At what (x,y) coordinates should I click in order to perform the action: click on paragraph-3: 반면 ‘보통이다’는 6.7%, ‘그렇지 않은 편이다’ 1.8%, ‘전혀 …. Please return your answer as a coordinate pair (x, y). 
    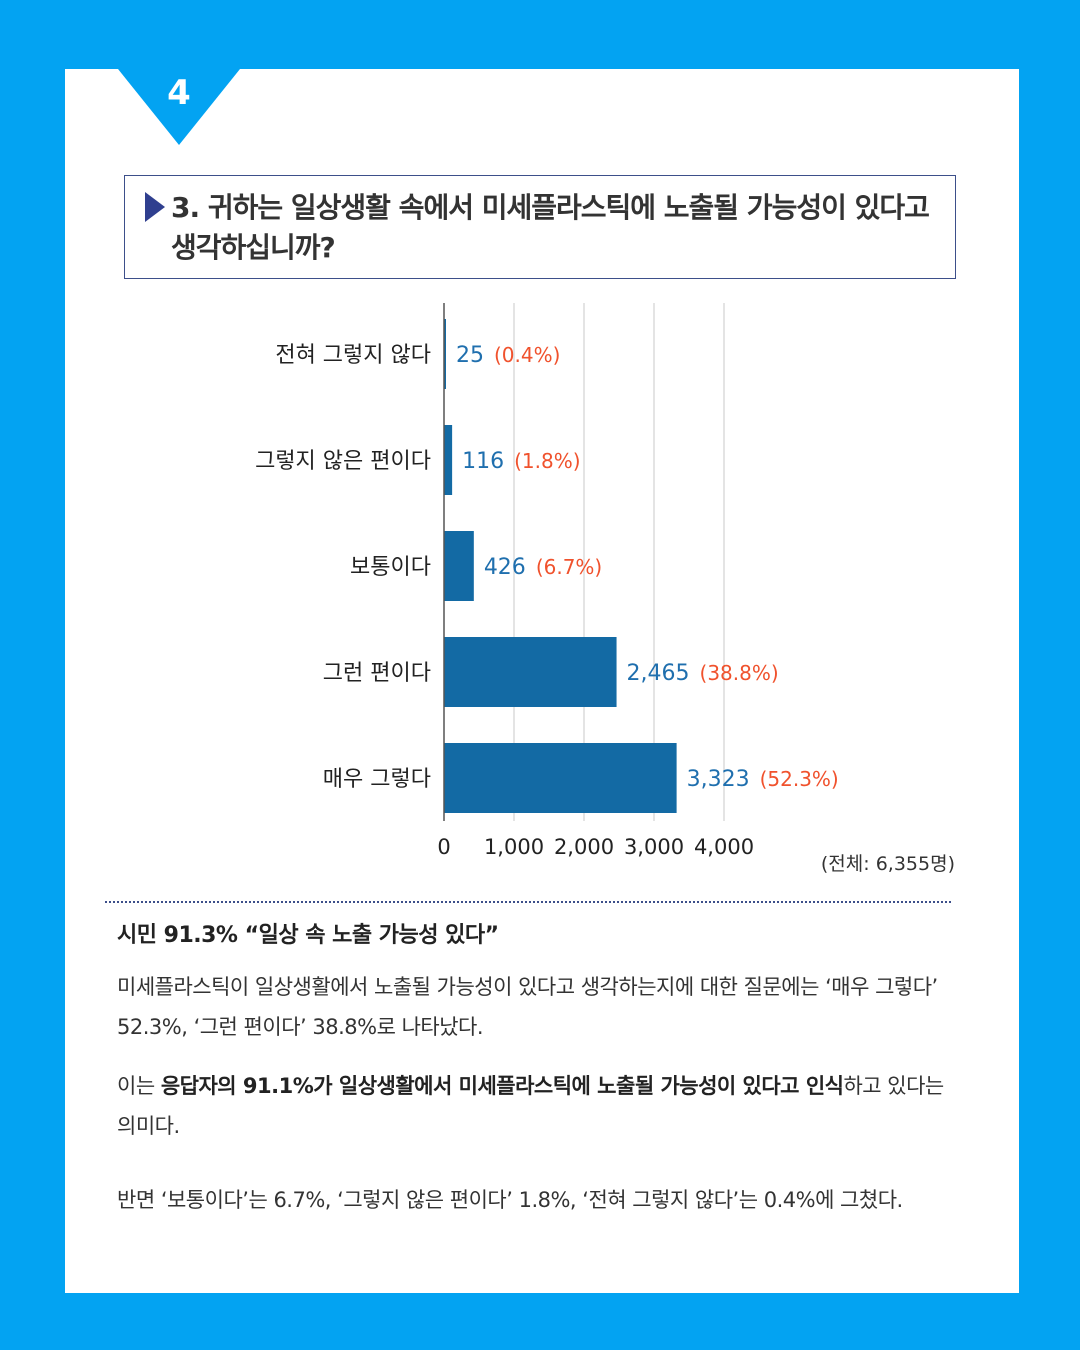
    Looking at the image, I should click on (510, 1200).